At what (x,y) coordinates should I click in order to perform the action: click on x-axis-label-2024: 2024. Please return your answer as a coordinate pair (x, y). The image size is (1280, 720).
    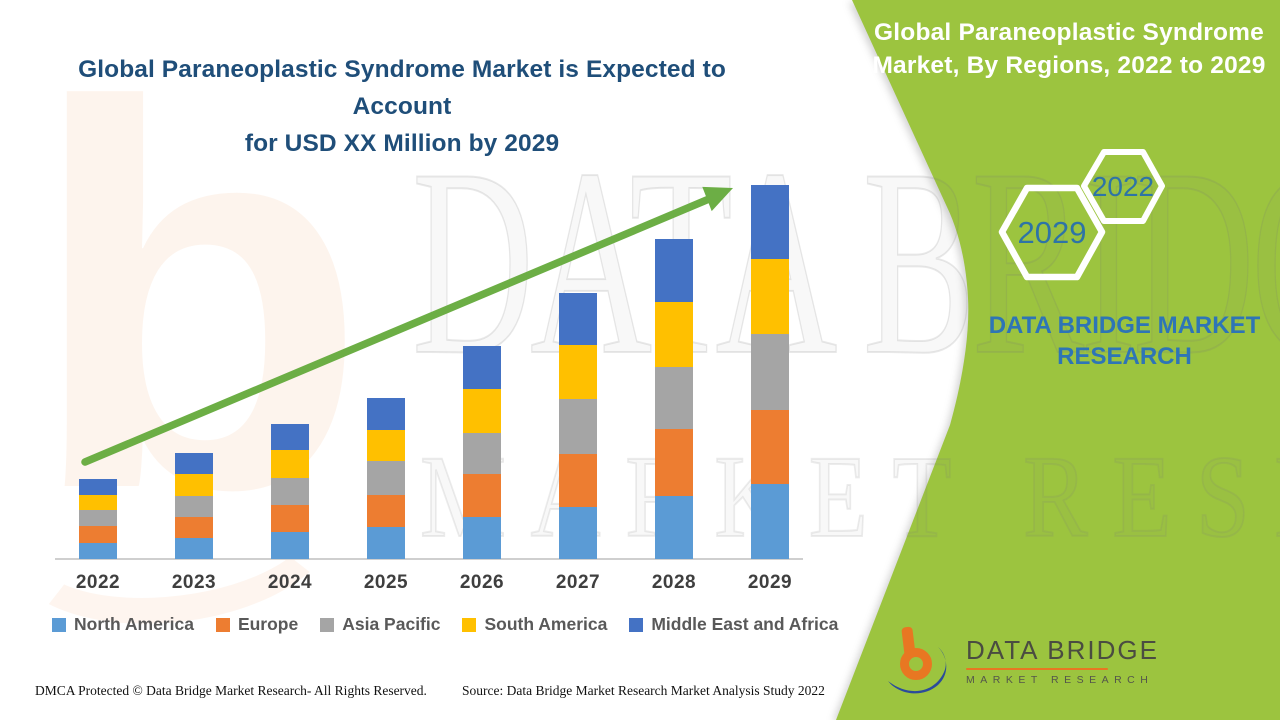
    Looking at the image, I should click on (290, 582).